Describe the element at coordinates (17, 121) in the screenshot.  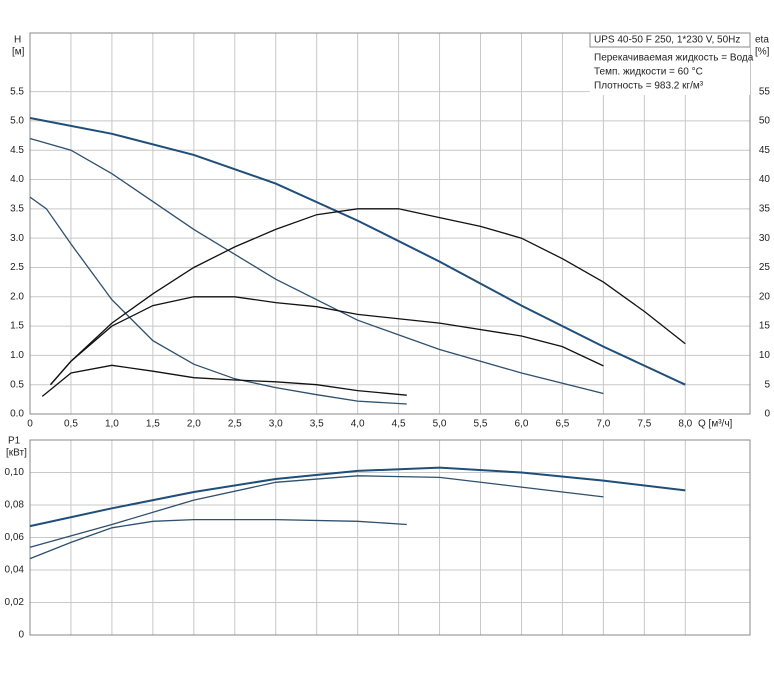
I see `y-tick-label: 5.0` at that location.